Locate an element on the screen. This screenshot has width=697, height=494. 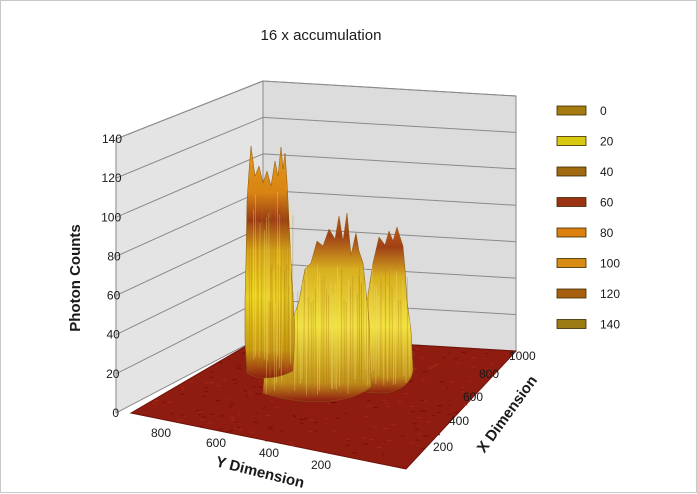
z-tick-label: 20 is located at coordinates (113, 374).